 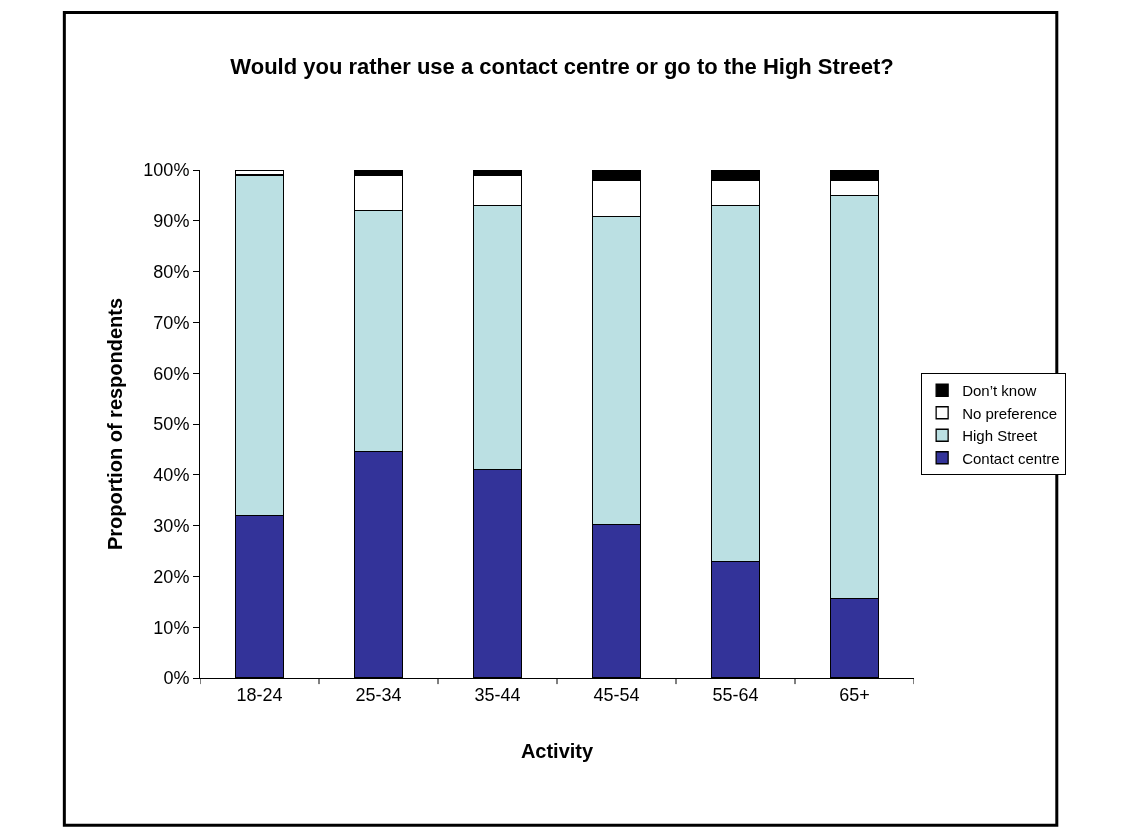 What do you see at coordinates (176, 678) in the screenshot?
I see `y-tick-label: 0%` at bounding box center [176, 678].